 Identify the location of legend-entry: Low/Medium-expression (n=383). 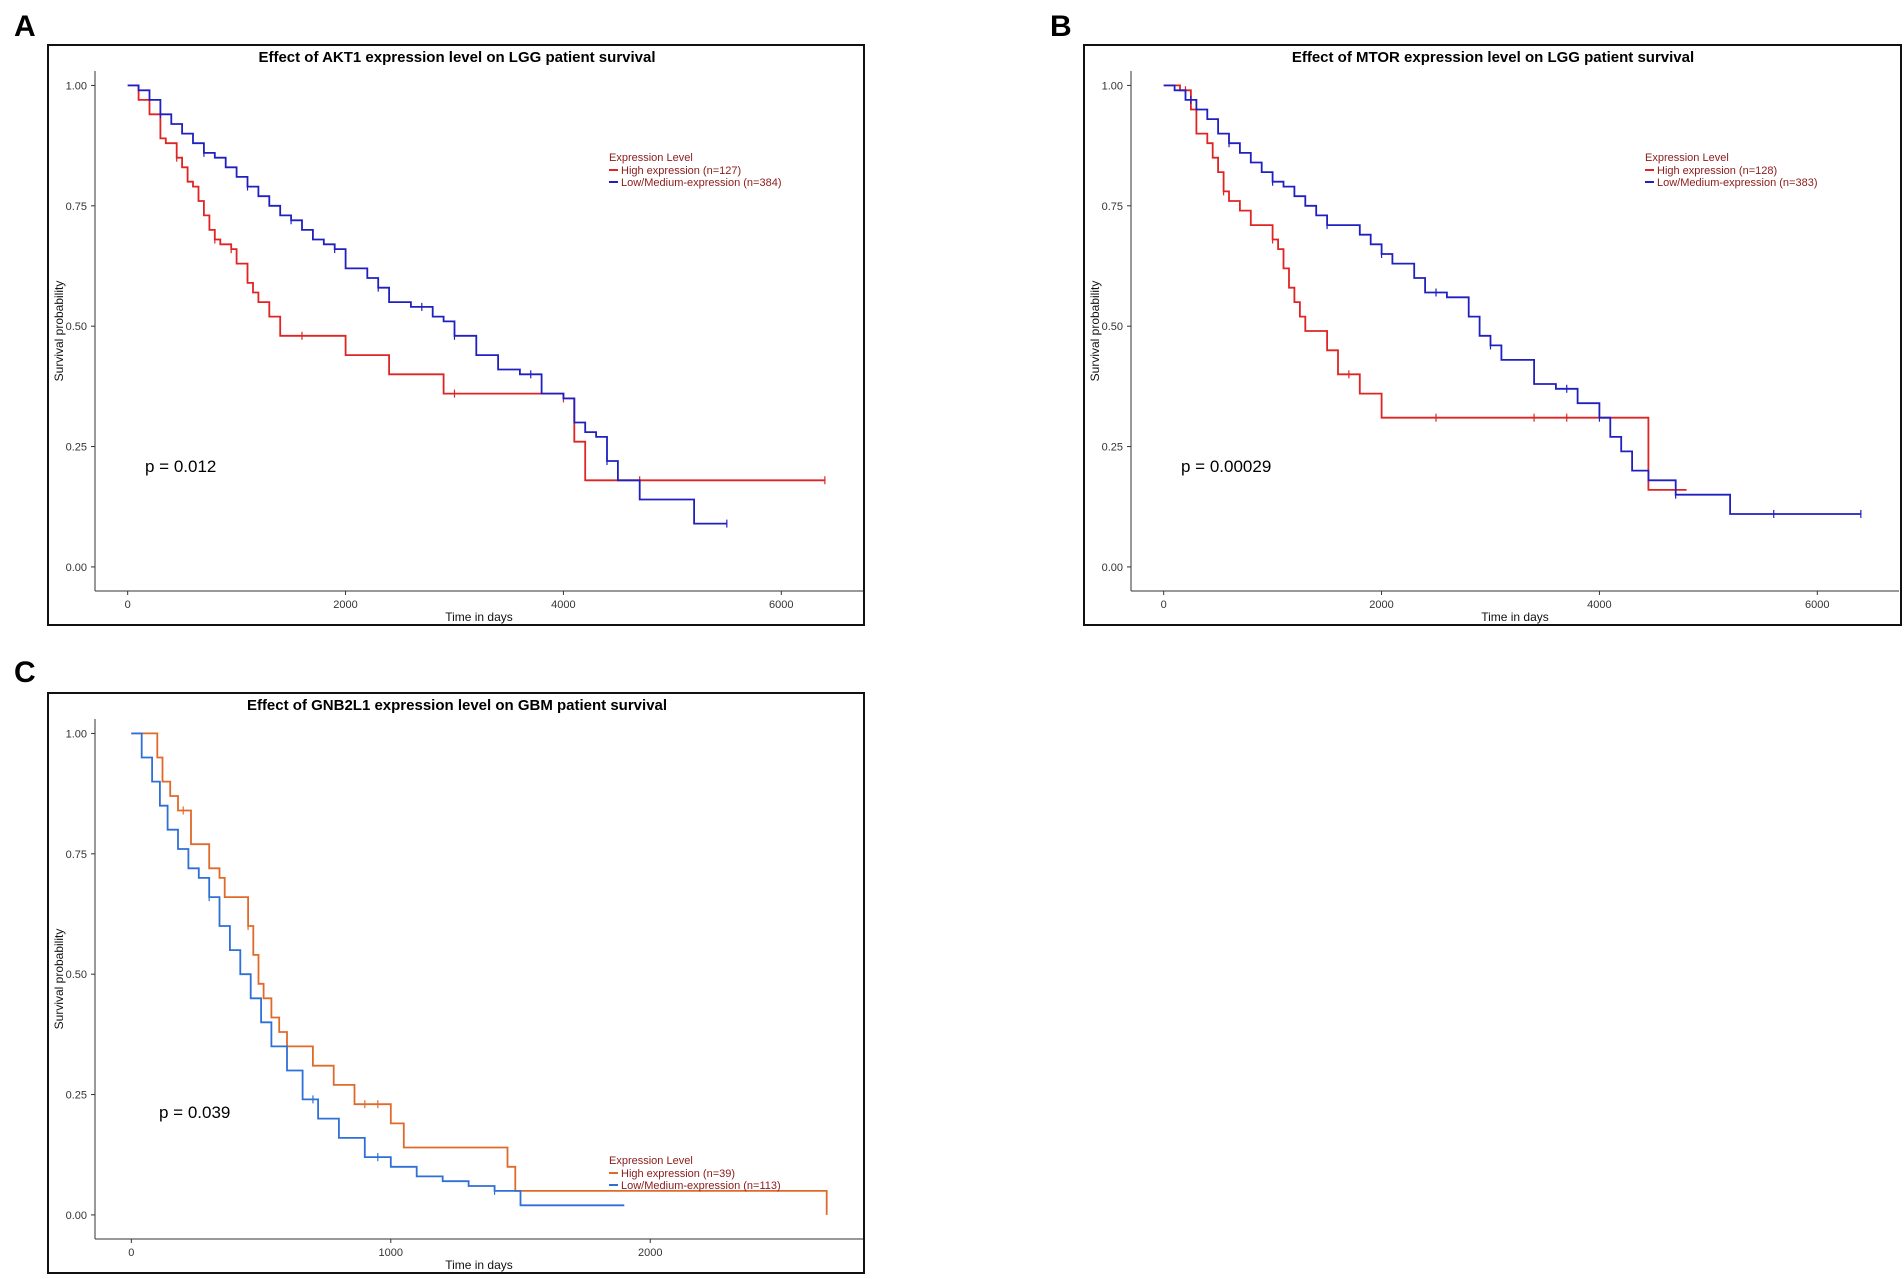
(1737, 183).